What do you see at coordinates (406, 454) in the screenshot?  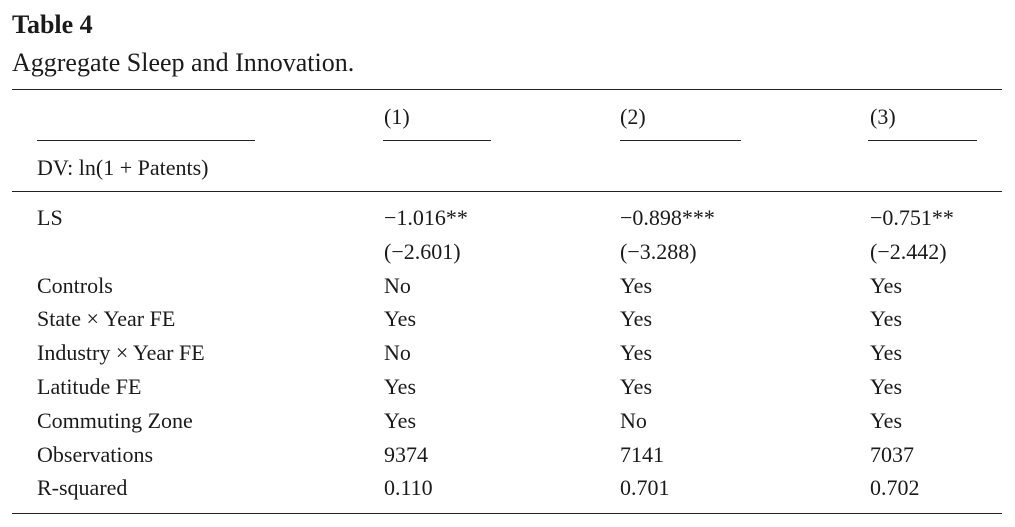 I see `cell: 9374` at bounding box center [406, 454].